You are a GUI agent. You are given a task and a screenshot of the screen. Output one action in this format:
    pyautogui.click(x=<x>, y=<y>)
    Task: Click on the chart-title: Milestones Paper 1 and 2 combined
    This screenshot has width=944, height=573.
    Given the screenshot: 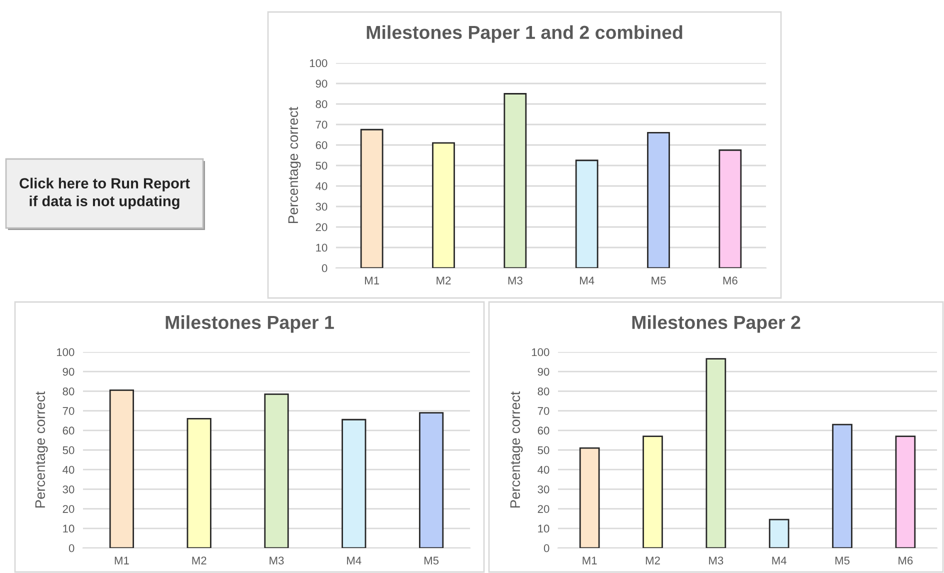 What is the action you would take?
    pyautogui.click(x=524, y=34)
    